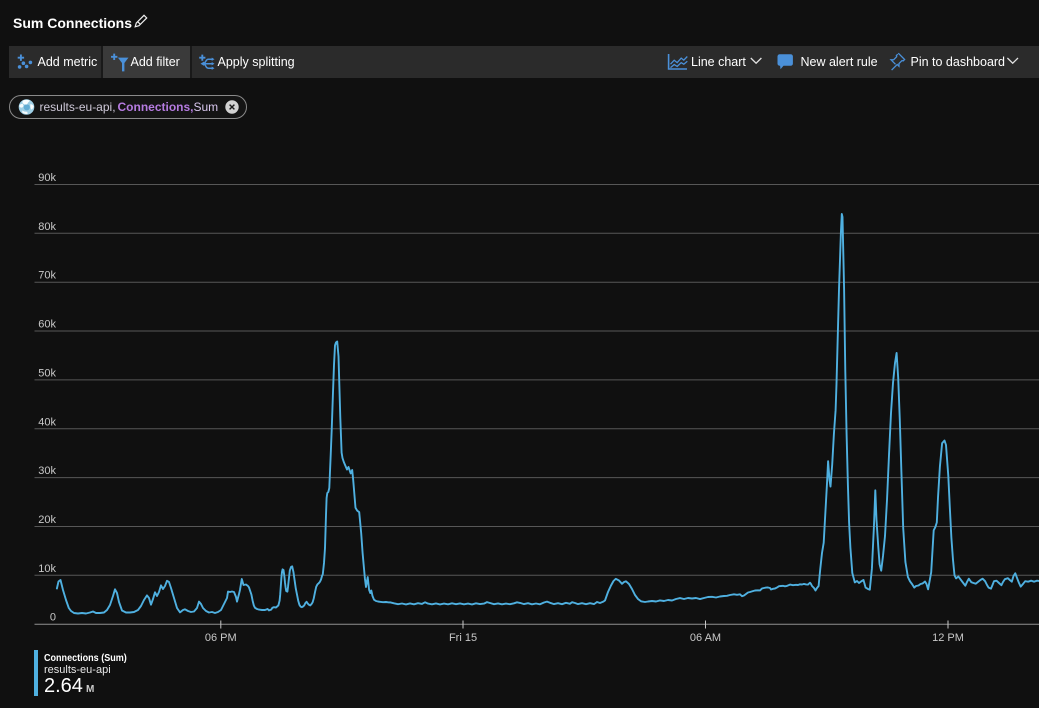  What do you see at coordinates (47, 325) in the screenshot?
I see `svg-text: 60k` at bounding box center [47, 325].